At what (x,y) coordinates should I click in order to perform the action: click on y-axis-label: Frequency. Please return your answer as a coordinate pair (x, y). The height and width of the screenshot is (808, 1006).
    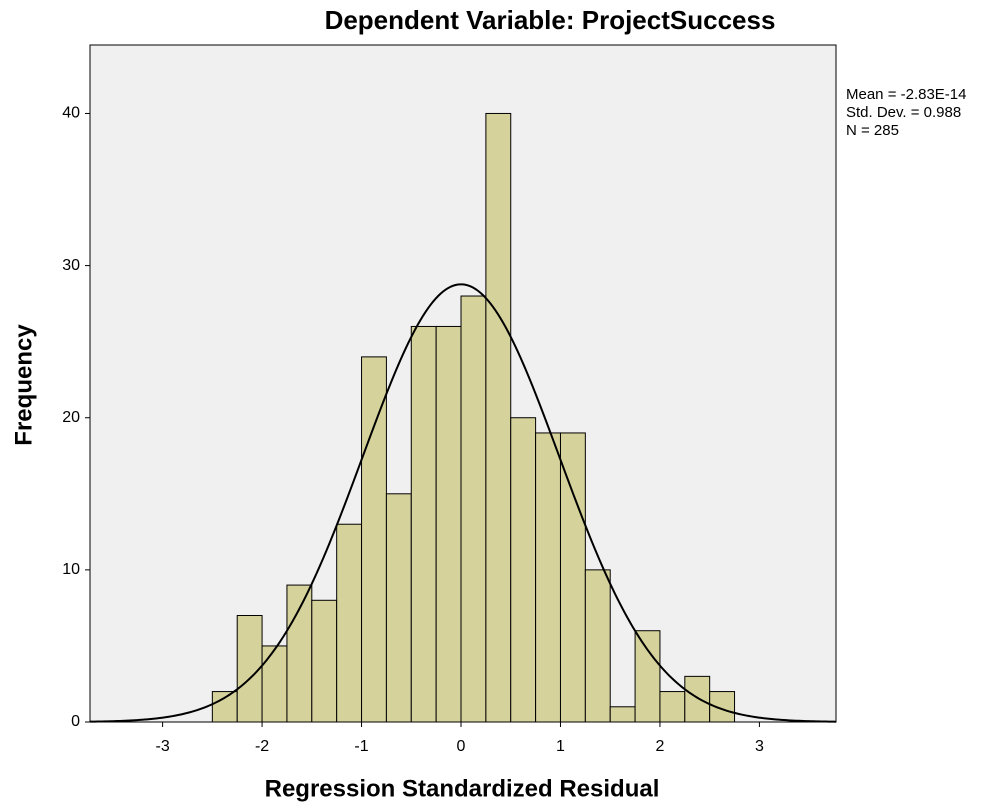
    Looking at the image, I should click on (23, 385).